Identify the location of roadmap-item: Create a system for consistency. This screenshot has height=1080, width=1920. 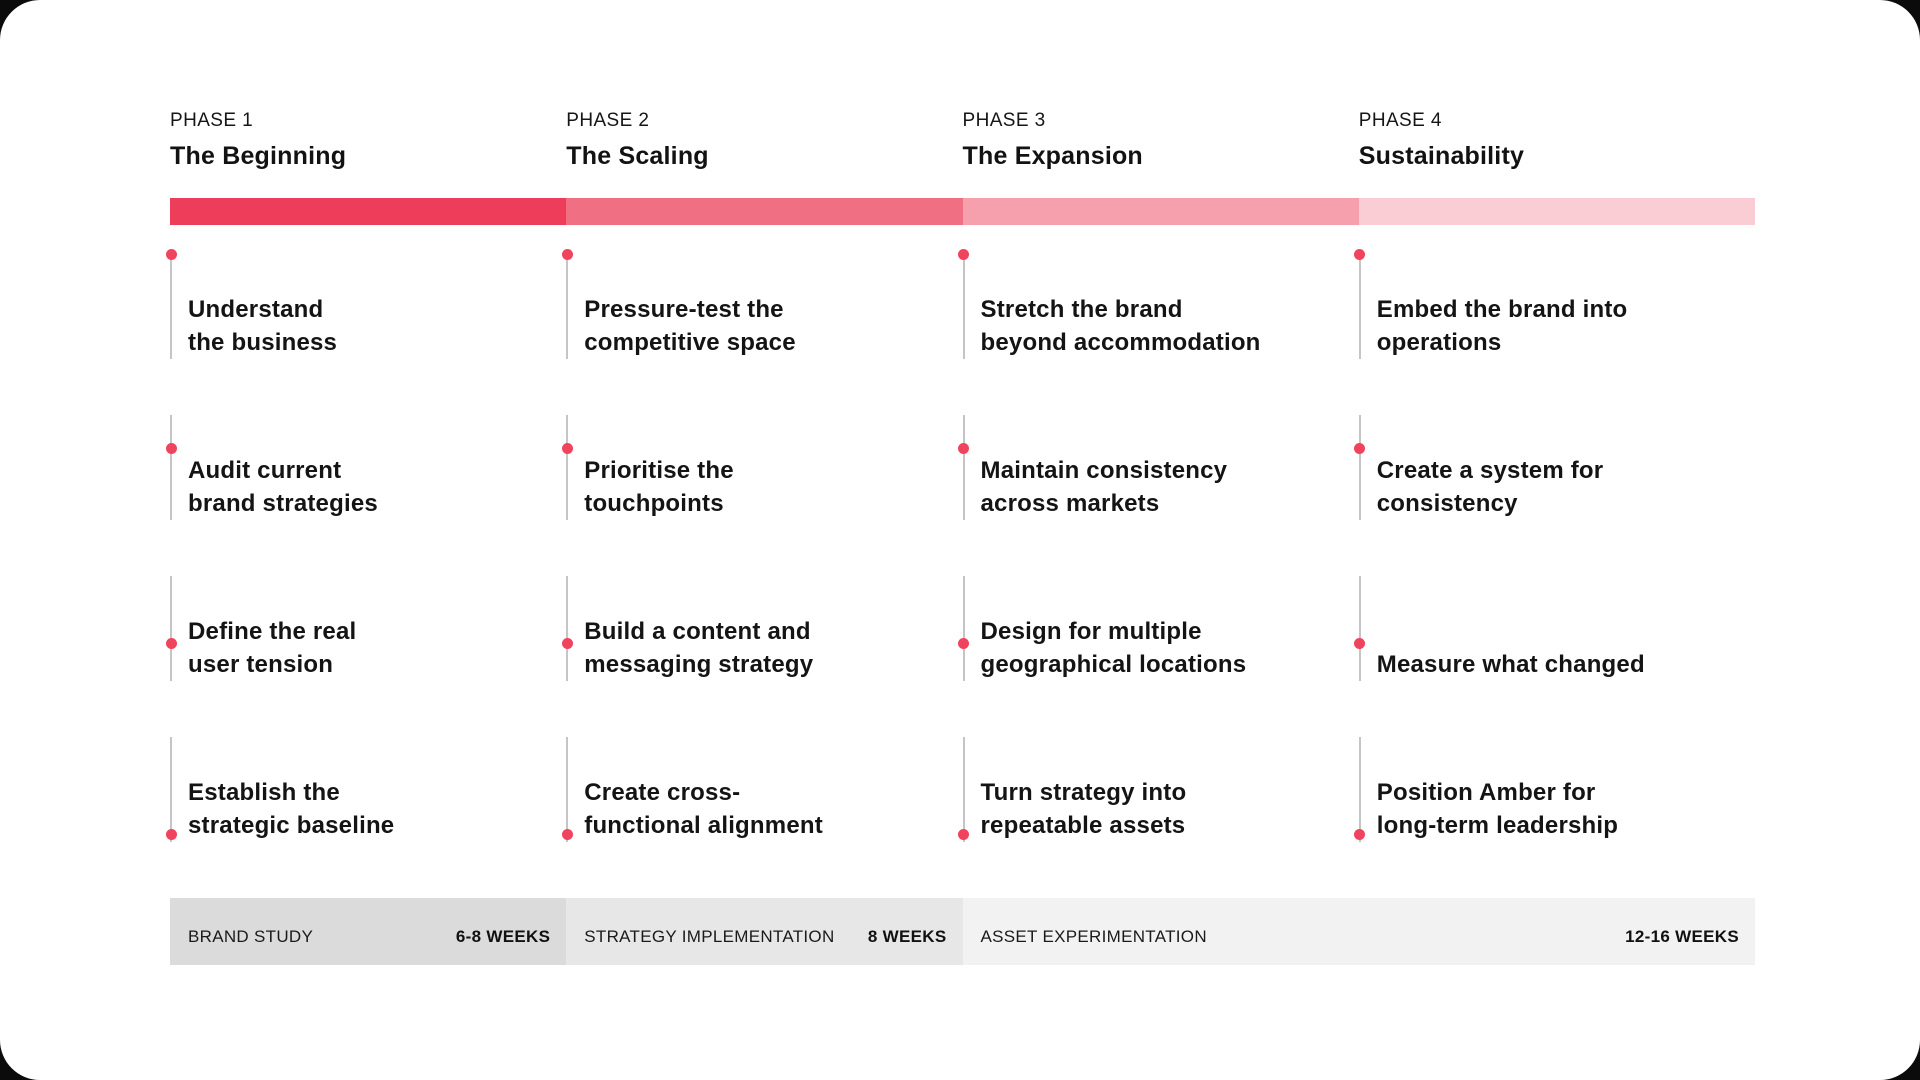
(1554, 467).